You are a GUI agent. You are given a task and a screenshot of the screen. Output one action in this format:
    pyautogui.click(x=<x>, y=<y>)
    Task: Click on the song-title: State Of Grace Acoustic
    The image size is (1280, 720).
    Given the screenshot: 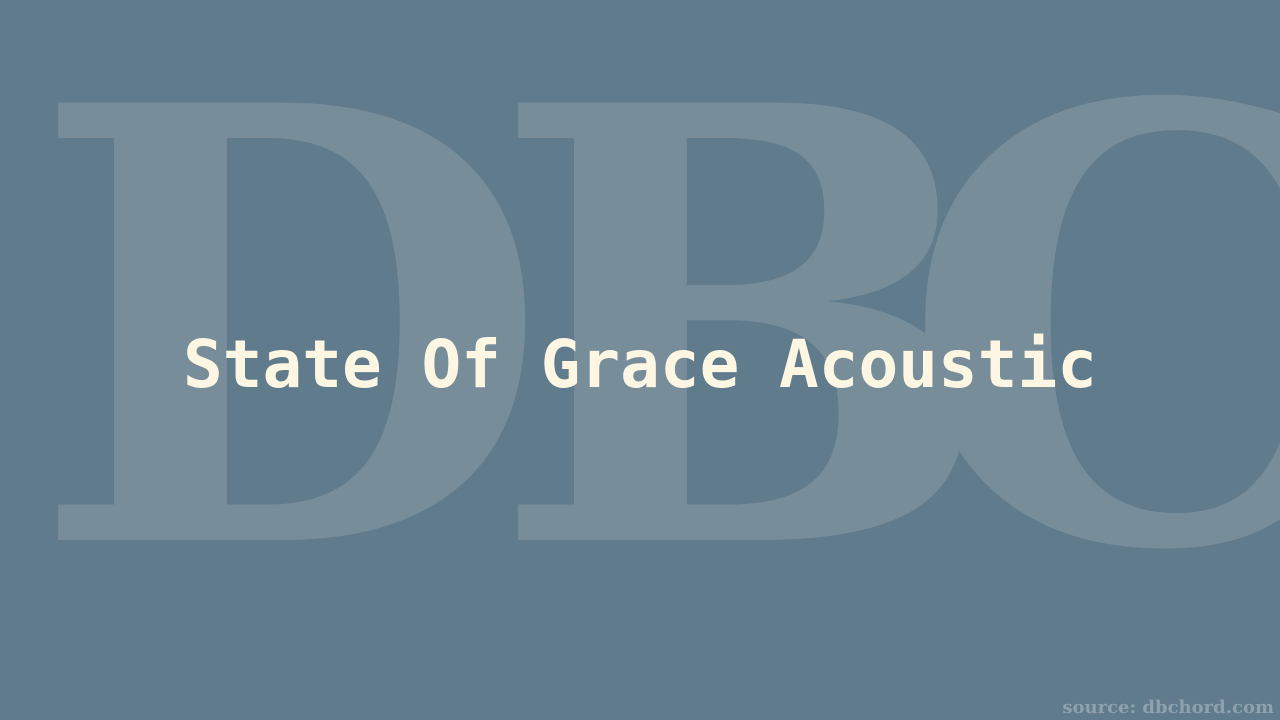 What is the action you would take?
    pyautogui.click(x=640, y=364)
    